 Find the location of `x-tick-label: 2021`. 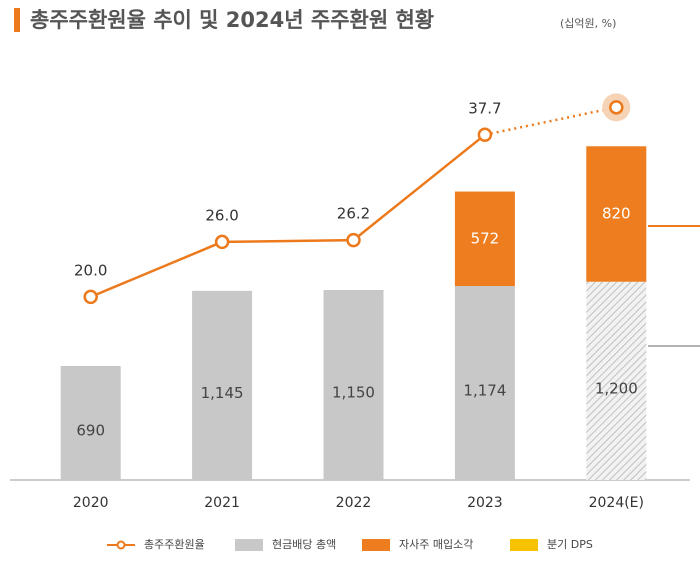

x-tick-label: 2021 is located at coordinates (222, 503).